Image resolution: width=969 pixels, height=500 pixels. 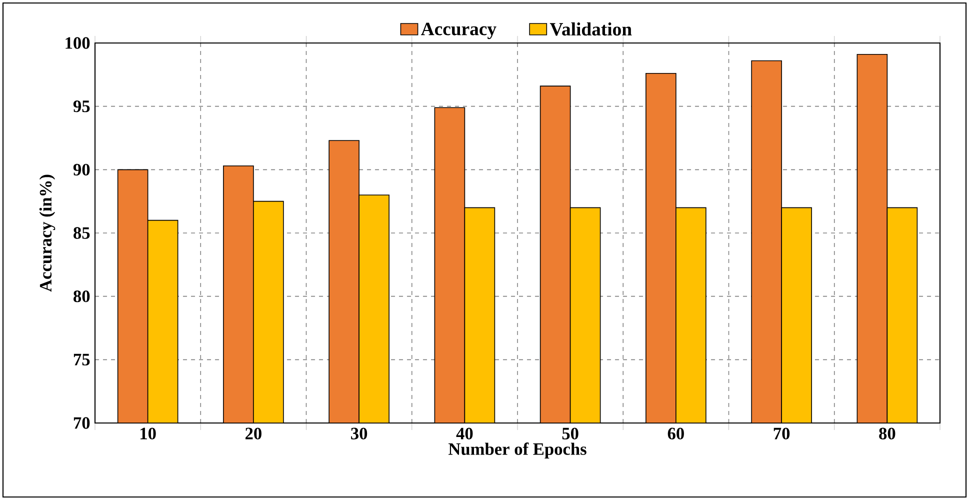 What do you see at coordinates (517, 450) in the screenshot?
I see `x-axis-title: Number of Epochs` at bounding box center [517, 450].